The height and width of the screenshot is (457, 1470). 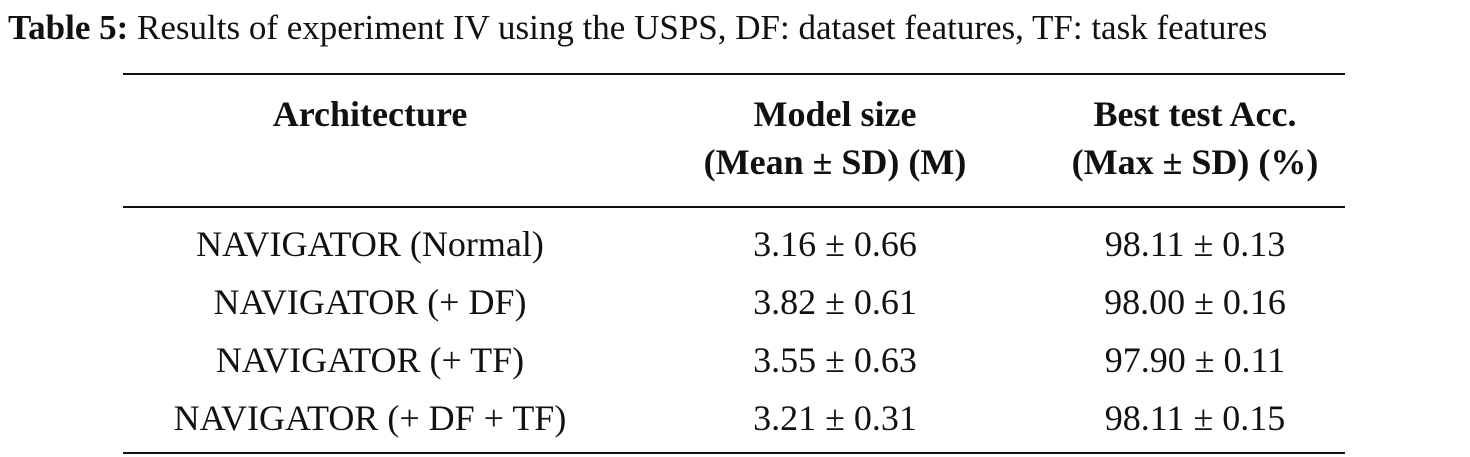 What do you see at coordinates (835, 138) in the screenshot?
I see `header-model-size: Model size (Mean ± SD) (M)` at bounding box center [835, 138].